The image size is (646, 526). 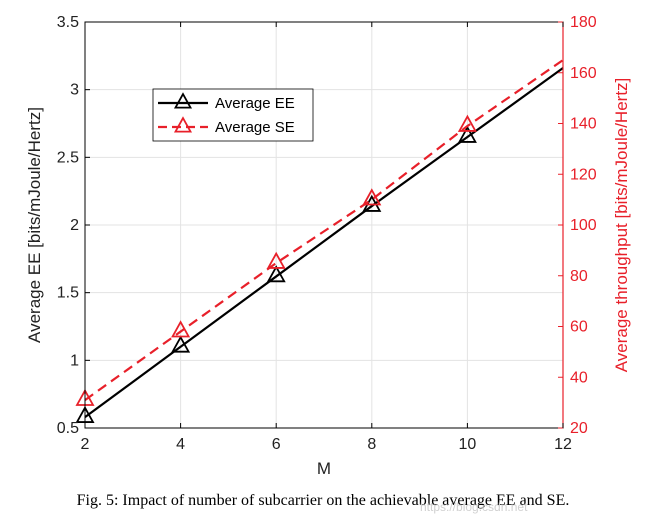 What do you see at coordinates (34, 225) in the screenshot?
I see `left-axis-label: Average EE [bits/mJoule/Hertz]` at bounding box center [34, 225].